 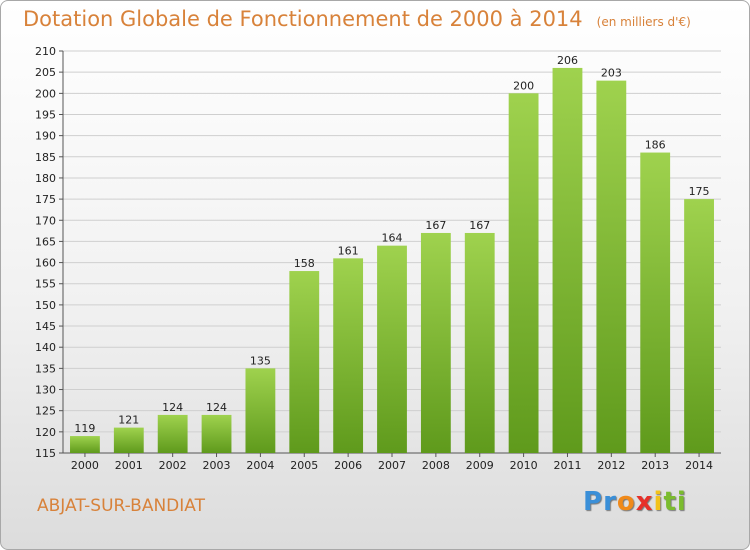 I want to click on bar-2000, so click(x=85, y=444).